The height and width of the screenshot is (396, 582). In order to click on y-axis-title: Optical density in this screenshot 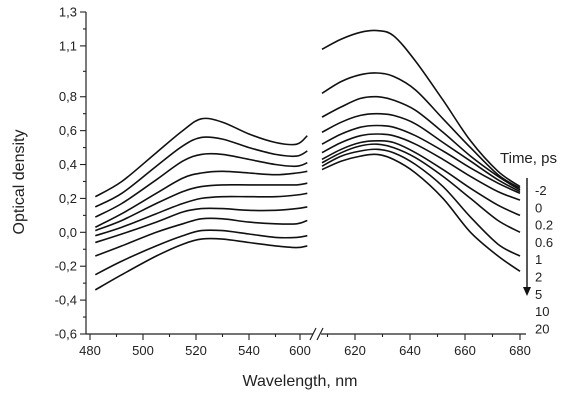, I will do `click(19, 182)`.